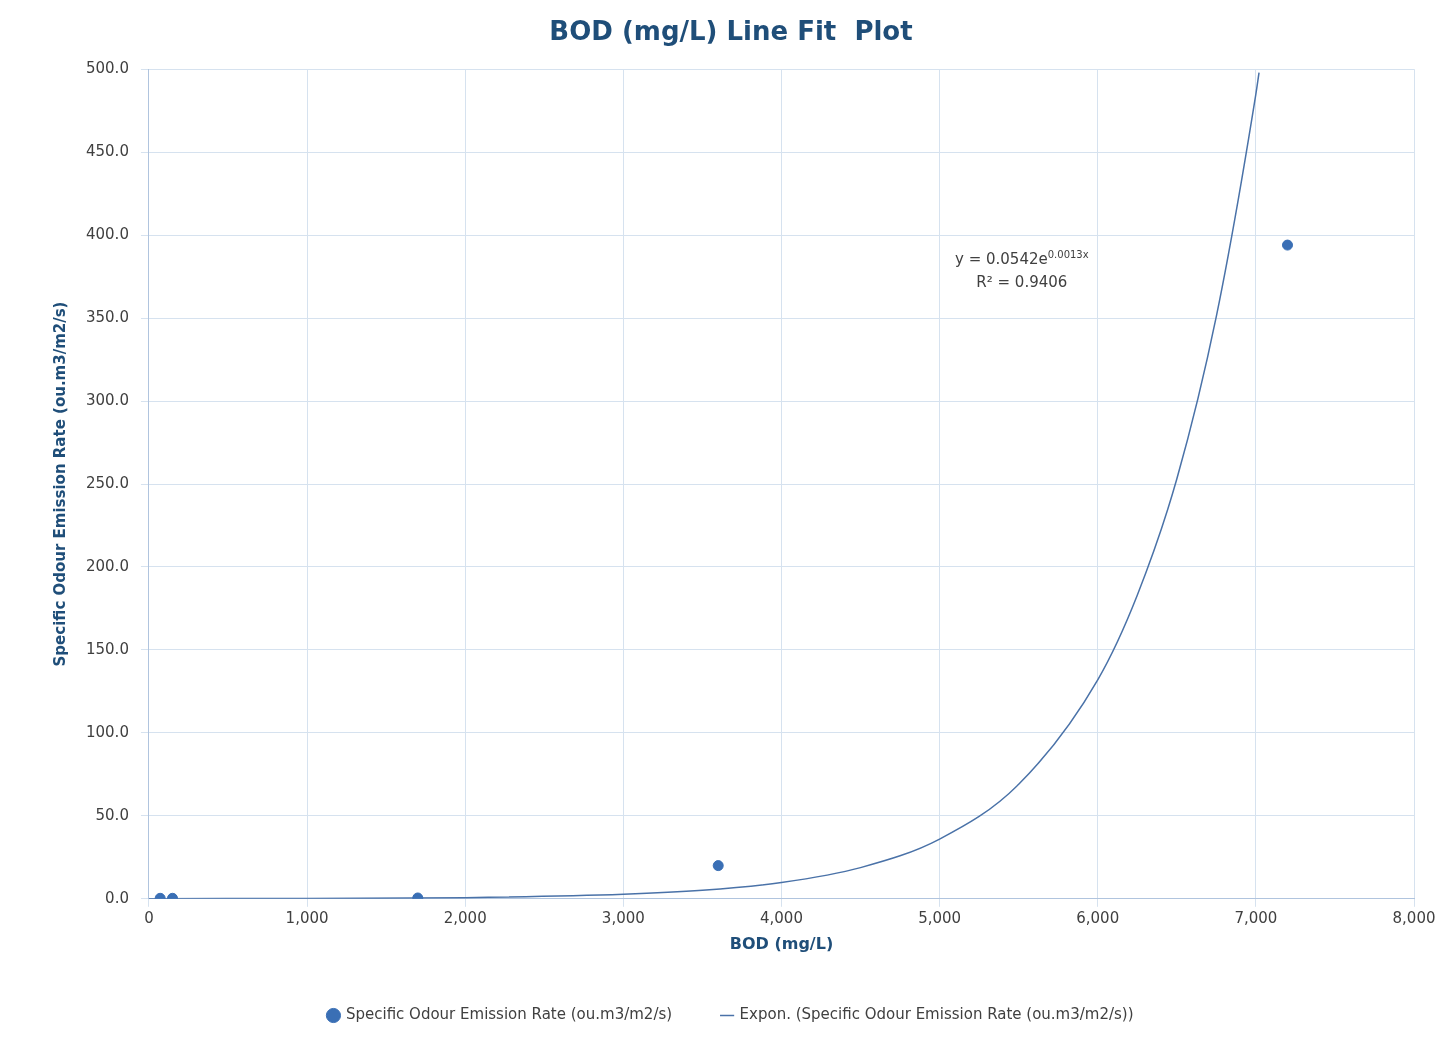 The width and height of the screenshot is (1452, 1051). Describe the element at coordinates (1022, 282) in the screenshot. I see `annotation: R² = 0.9406` at that location.